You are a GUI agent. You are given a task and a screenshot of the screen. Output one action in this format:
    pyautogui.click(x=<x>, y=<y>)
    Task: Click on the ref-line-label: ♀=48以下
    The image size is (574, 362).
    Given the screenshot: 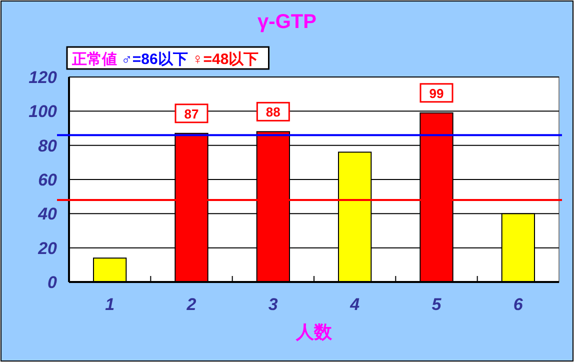 What is the action you would take?
    pyautogui.click(x=225, y=59)
    